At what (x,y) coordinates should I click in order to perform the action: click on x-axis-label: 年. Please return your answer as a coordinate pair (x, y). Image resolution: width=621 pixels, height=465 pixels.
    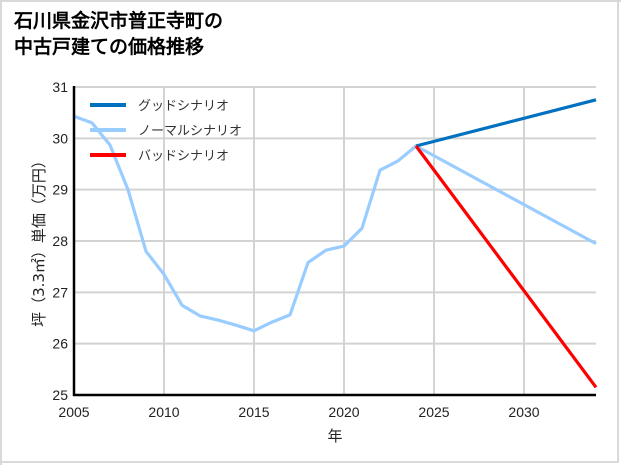
    Looking at the image, I should click on (334, 436).